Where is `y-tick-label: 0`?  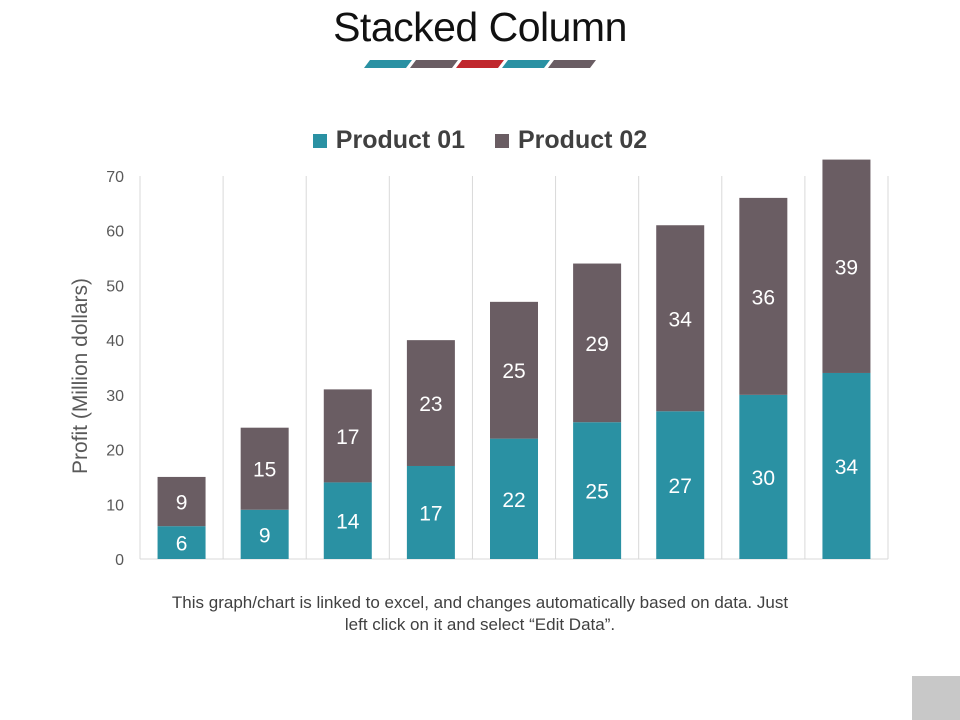
y-tick-label: 0 is located at coordinates (119, 560).